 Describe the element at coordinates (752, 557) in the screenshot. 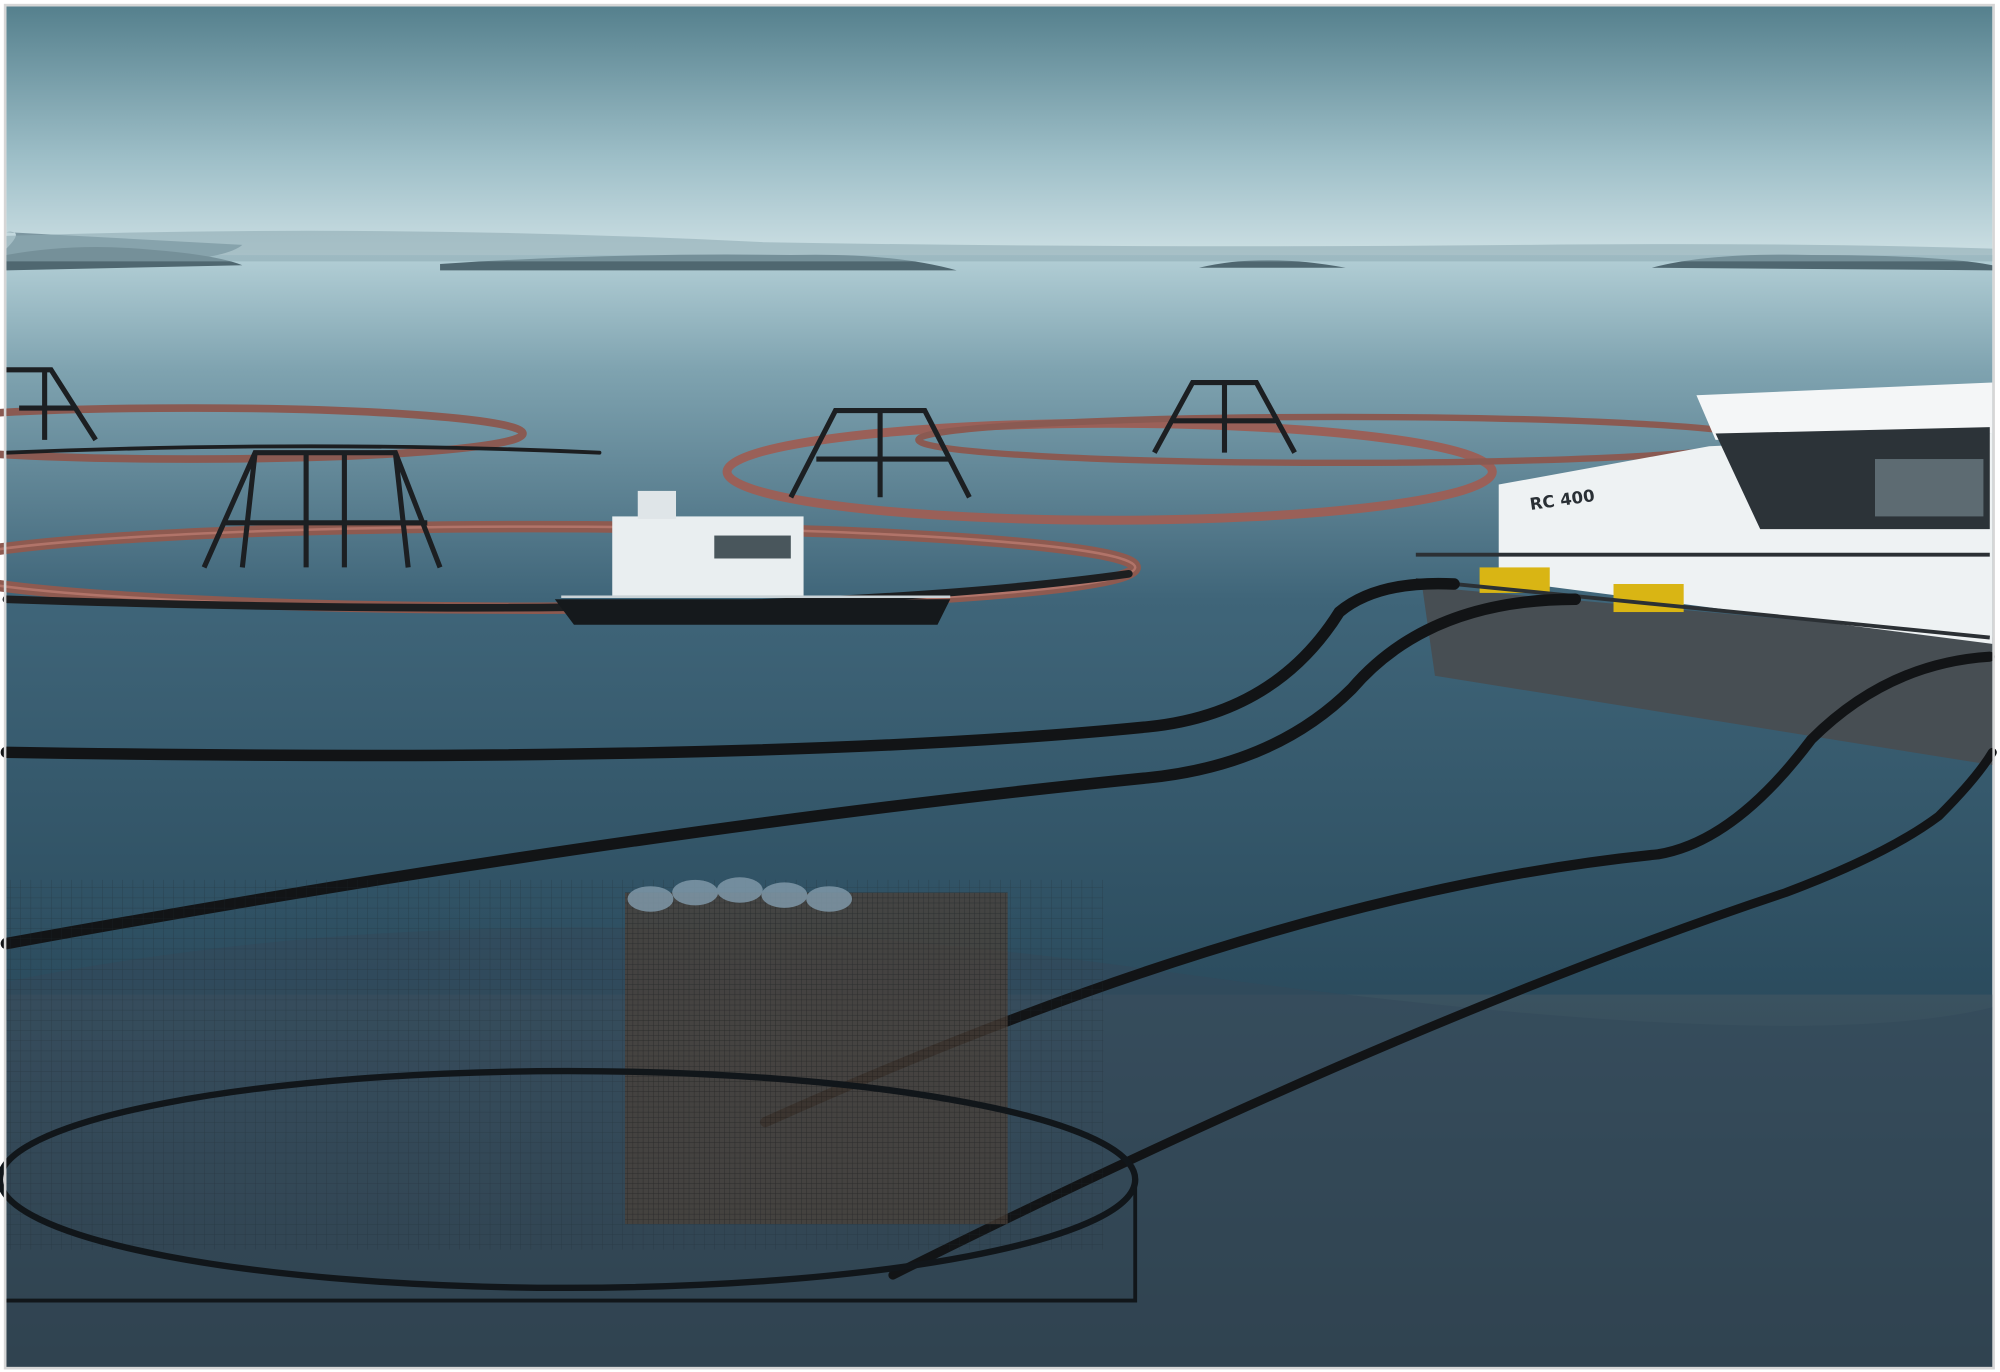

I see `work-boat` at that location.